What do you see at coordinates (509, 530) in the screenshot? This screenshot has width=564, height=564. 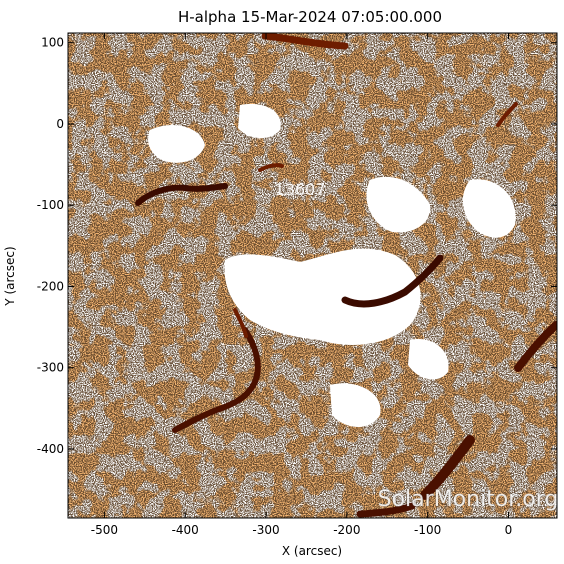 I see `x-tick-label: 0` at bounding box center [509, 530].